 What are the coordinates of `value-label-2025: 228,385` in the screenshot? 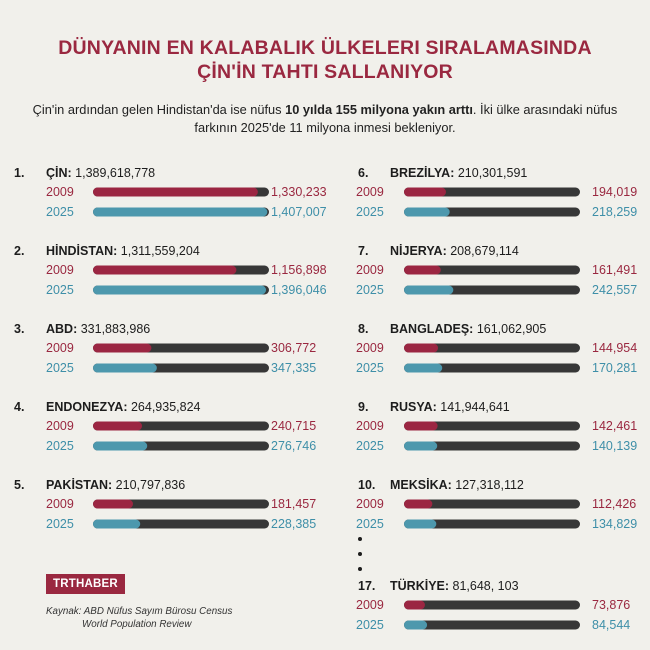 It's located at (293, 524).